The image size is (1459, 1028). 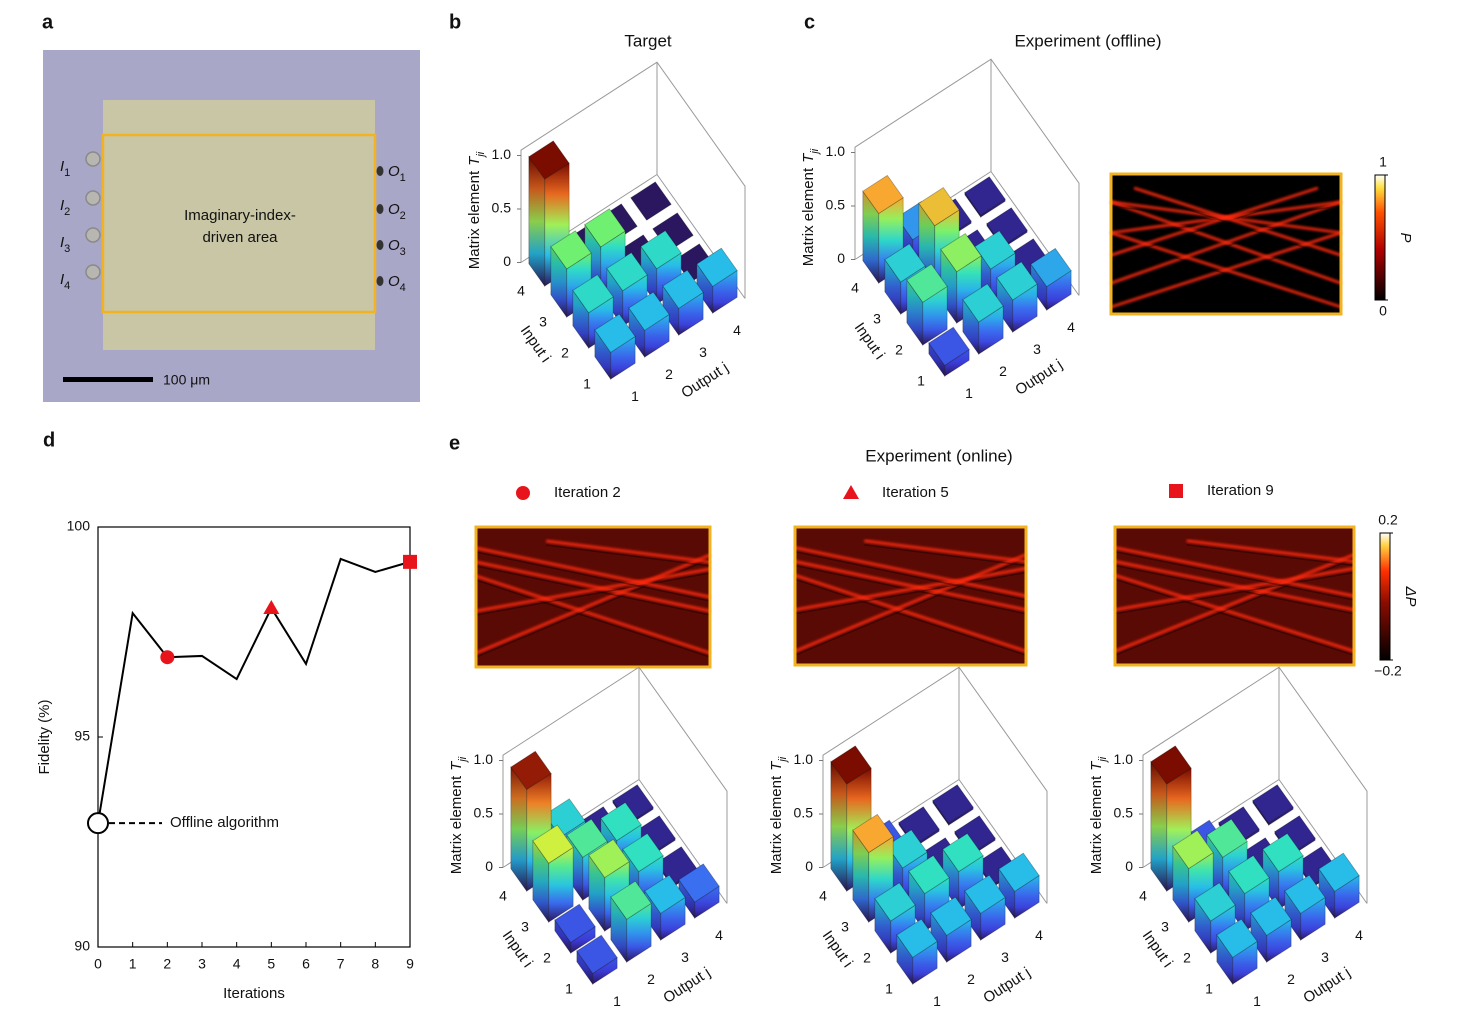 I want to click on x-axis-label: Output j, so click(x=1038, y=377).